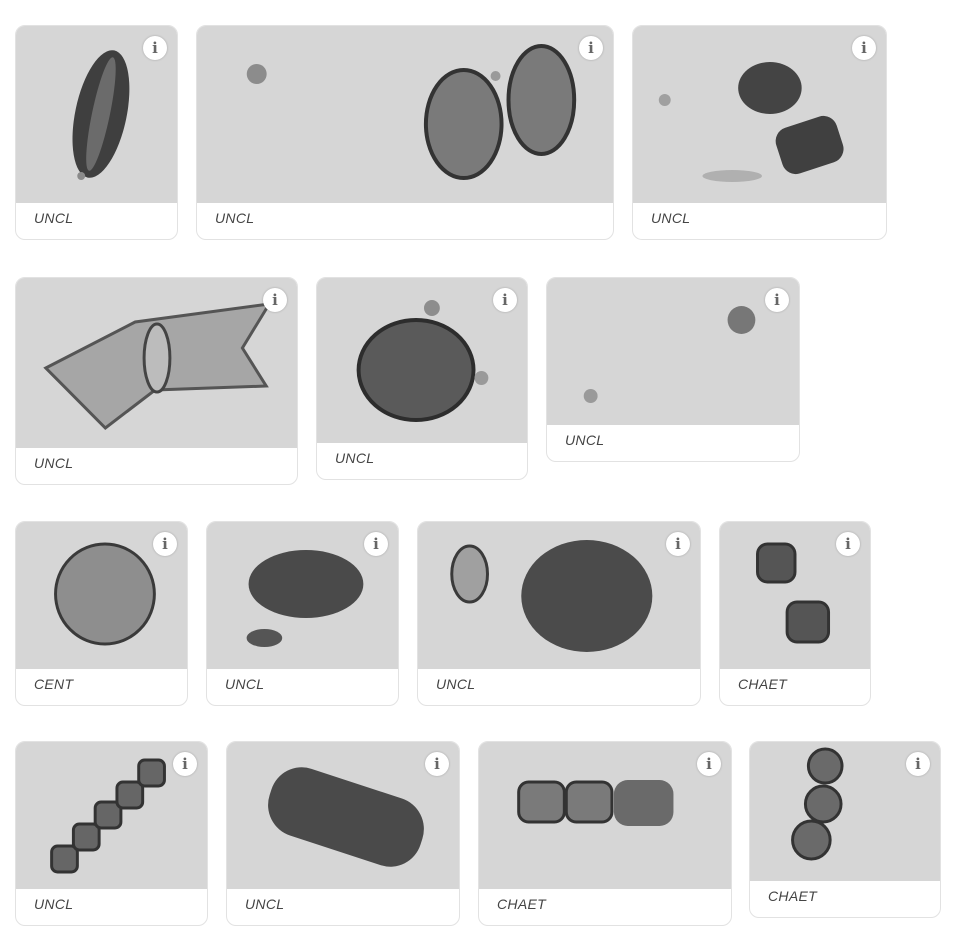 This screenshot has height=929, width=966. Describe the element at coordinates (54, 684) in the screenshot. I see `classification-label: CENT` at that location.